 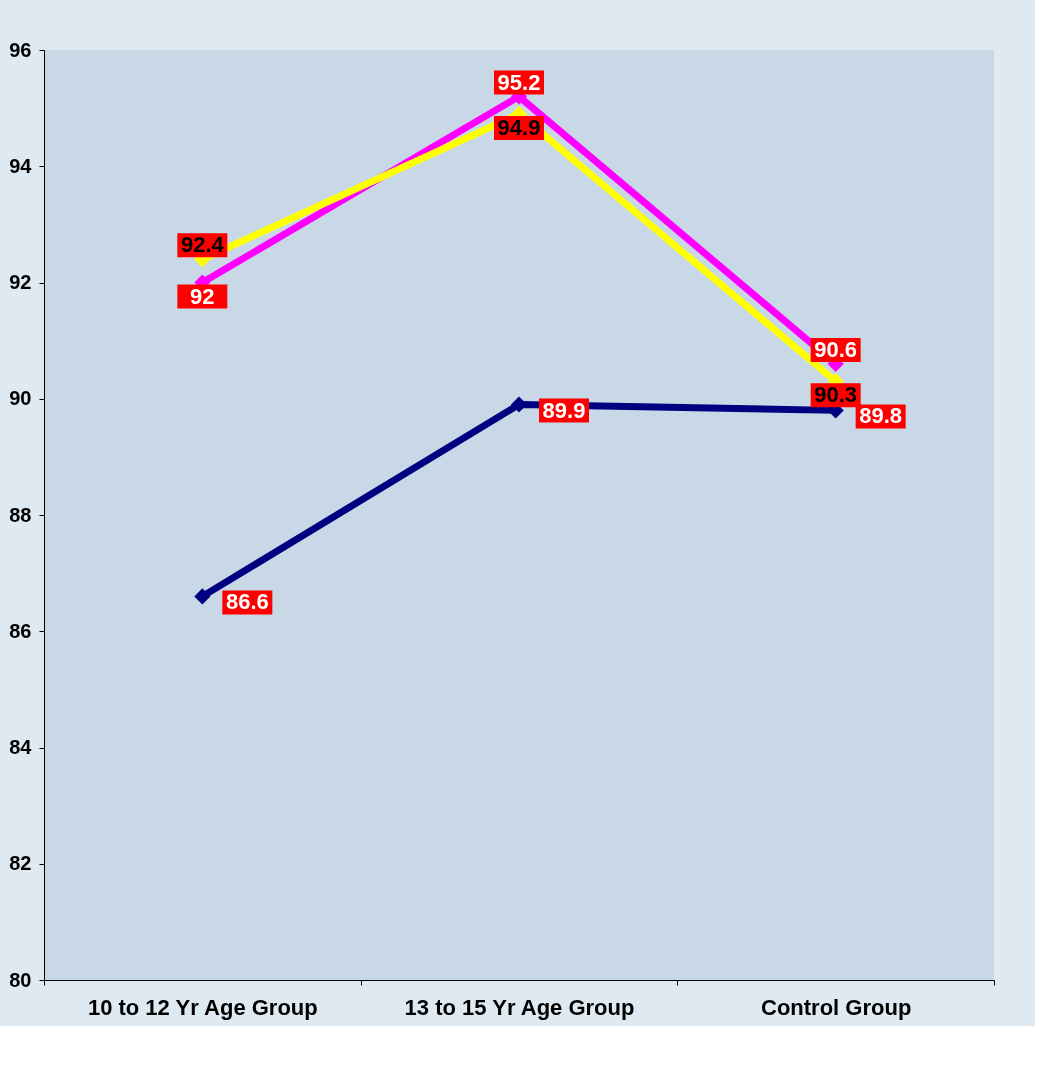 I want to click on y-tick-label: 80, so click(x=20, y=979).